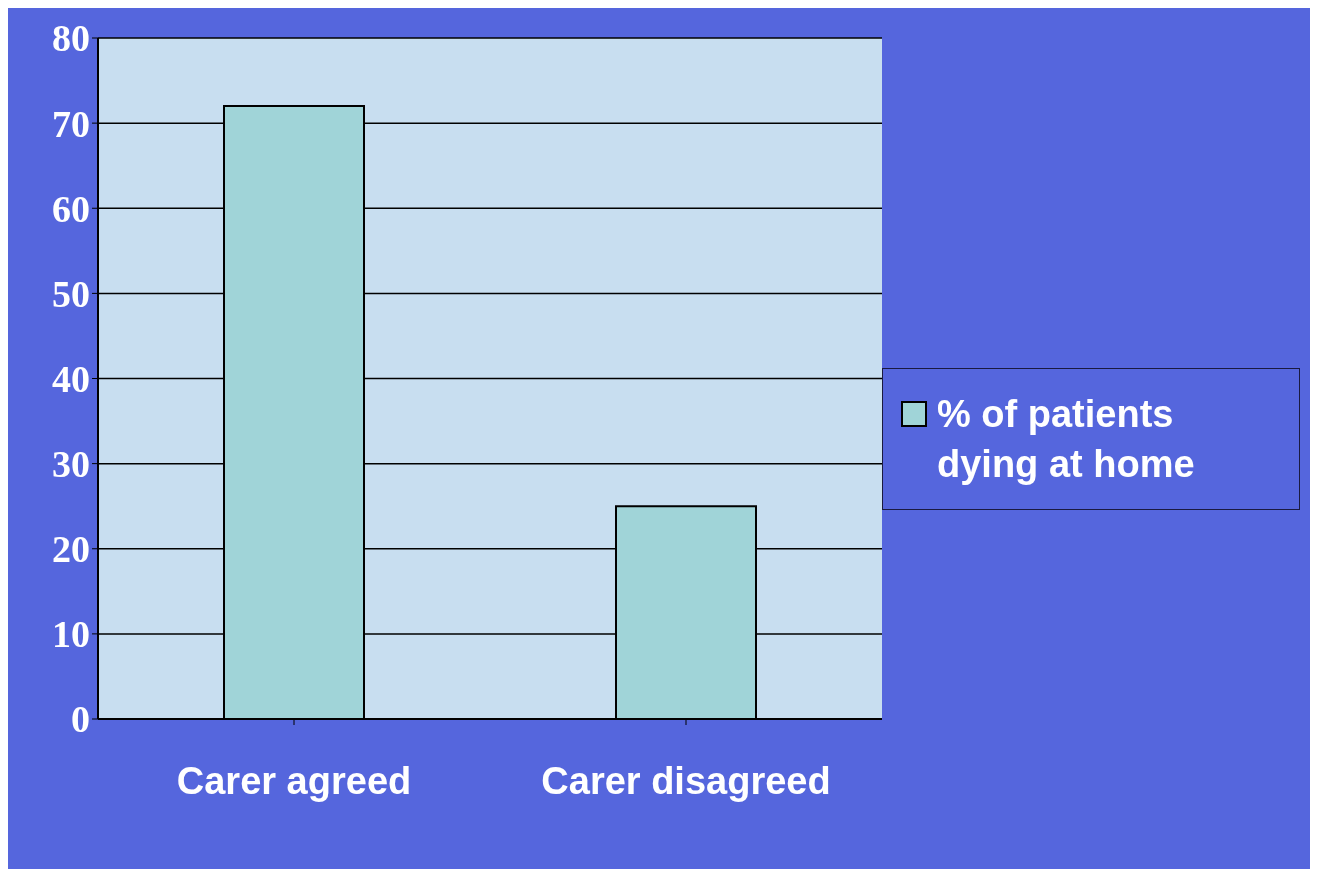 The width and height of the screenshot is (1318, 877). What do you see at coordinates (71, 123) in the screenshot?
I see `y-tick-label: 70` at bounding box center [71, 123].